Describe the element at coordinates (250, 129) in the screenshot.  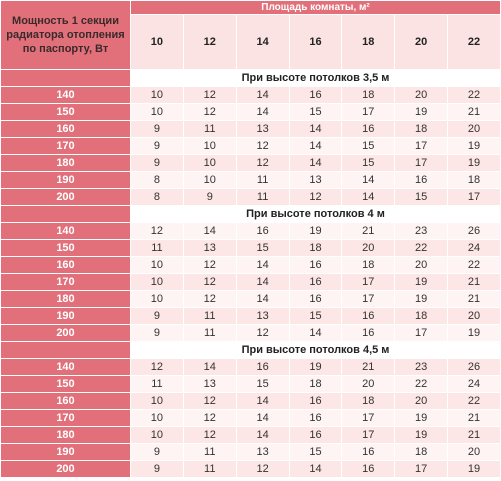
I see `data-row: 160 9 11 13 14 16 18 20` at that location.